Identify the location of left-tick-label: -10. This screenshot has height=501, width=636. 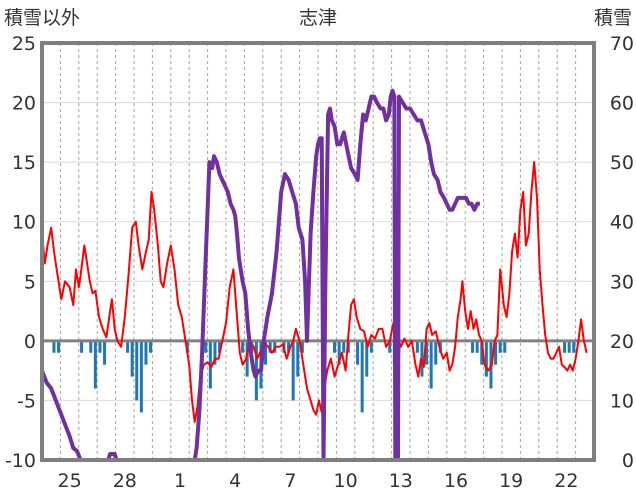
(20, 461).